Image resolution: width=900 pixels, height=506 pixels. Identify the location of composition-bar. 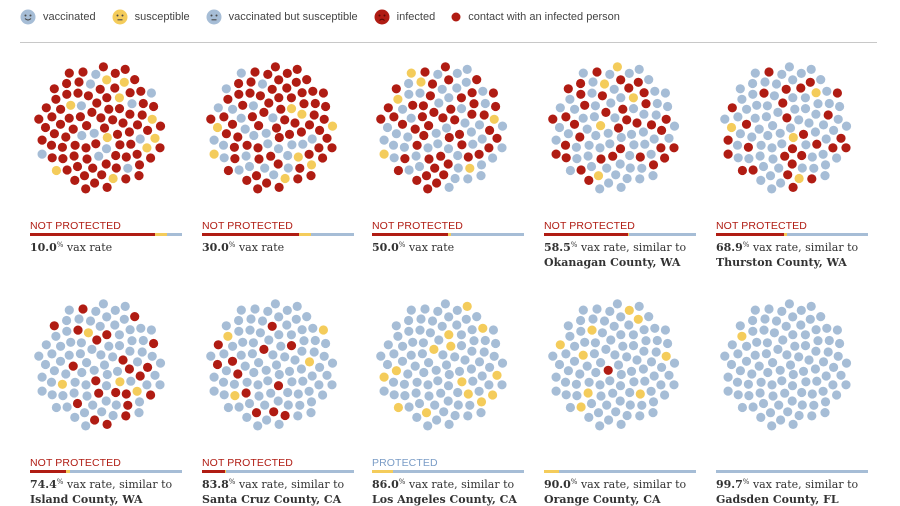
(792, 234).